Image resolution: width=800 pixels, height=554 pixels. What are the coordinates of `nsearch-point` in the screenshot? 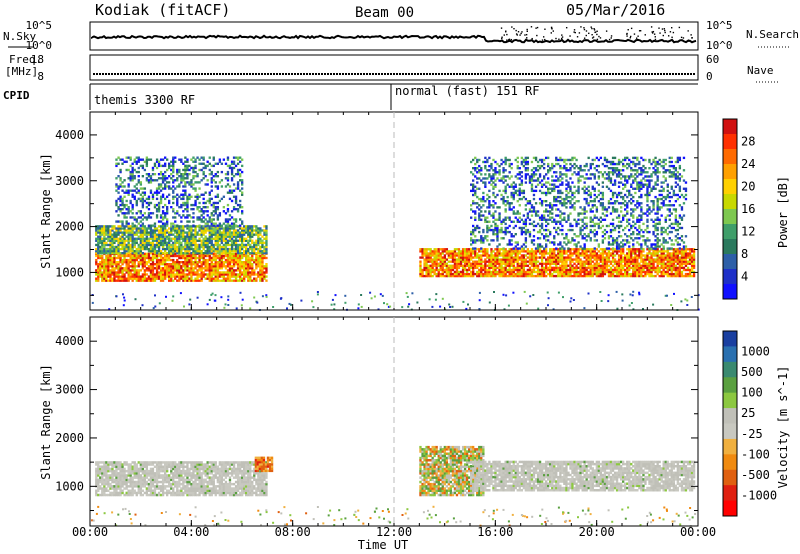 It's located at (597, 39).